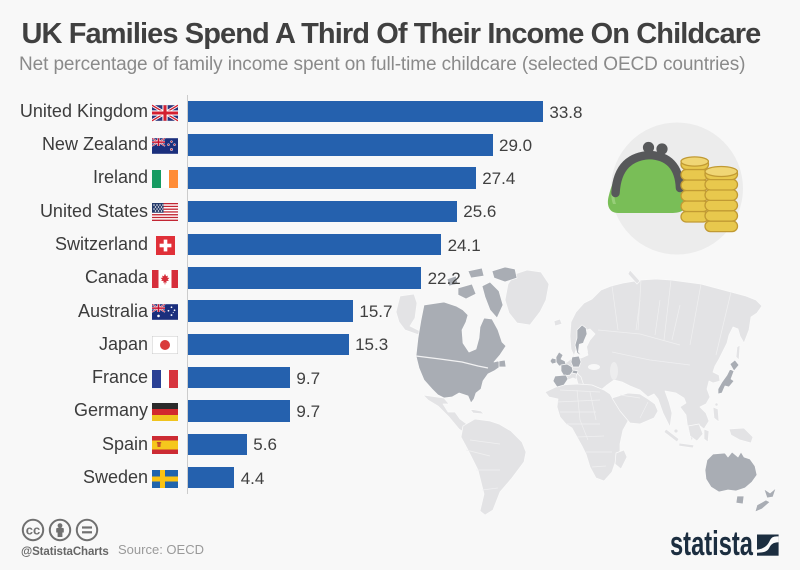 Image resolution: width=800 pixels, height=570 pixels. What do you see at coordinates (33, 530) in the screenshot?
I see `svg-text: cc` at bounding box center [33, 530].